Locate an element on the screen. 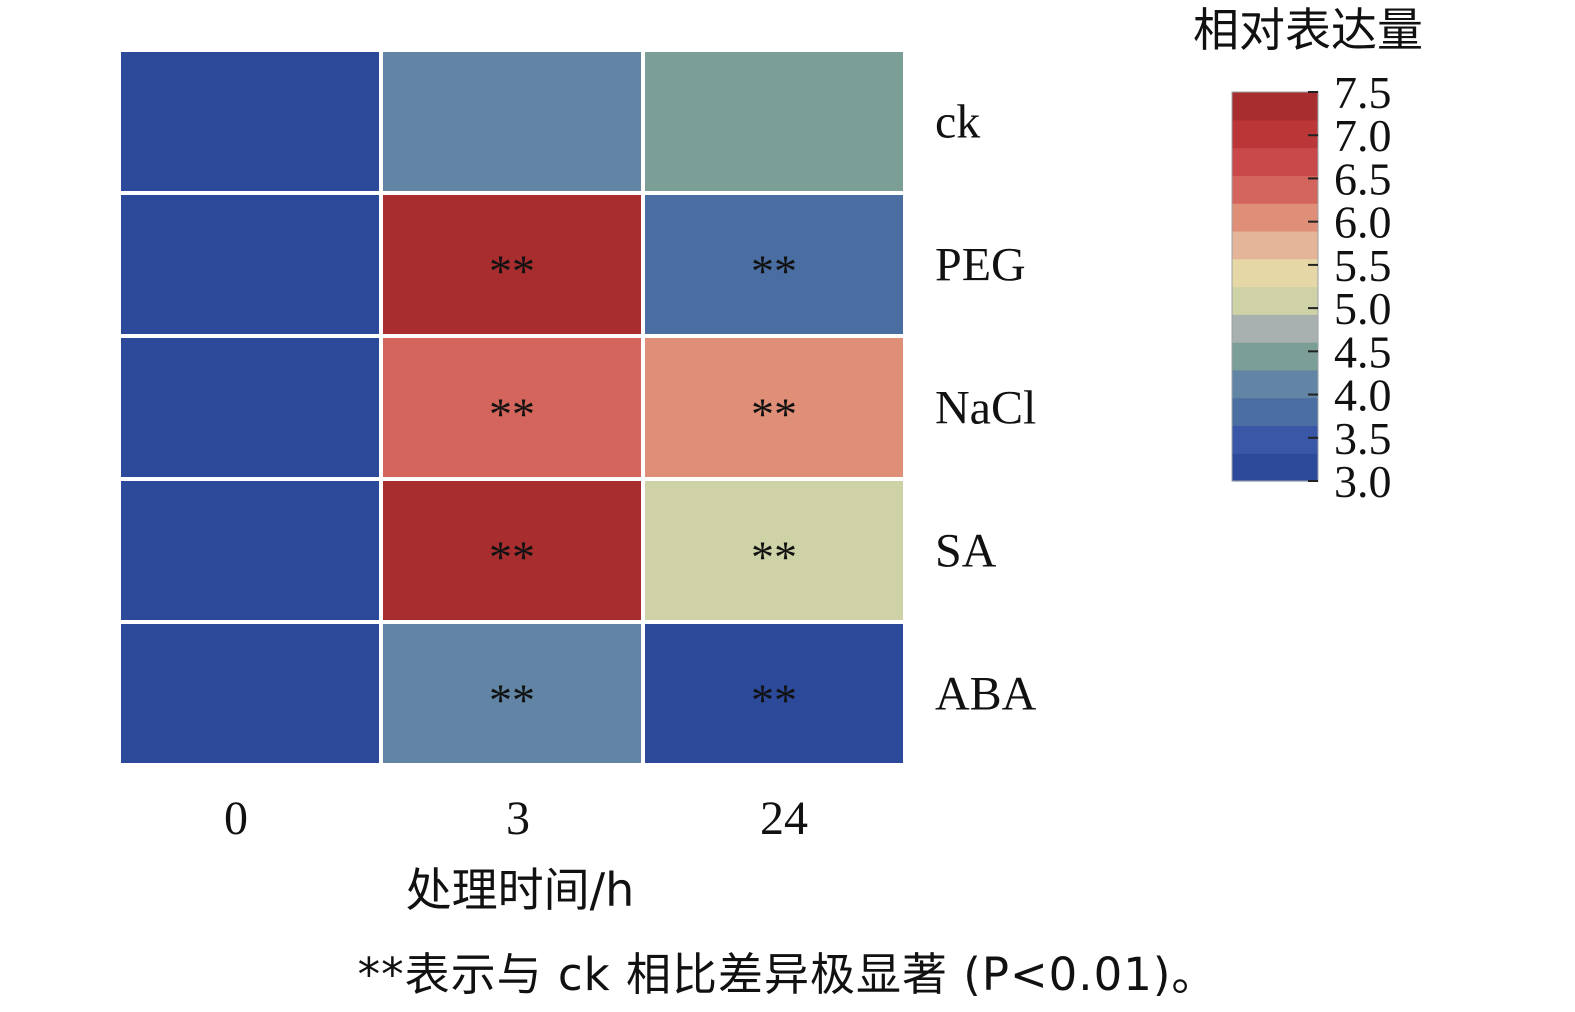  row-label: ck is located at coordinates (957, 122).